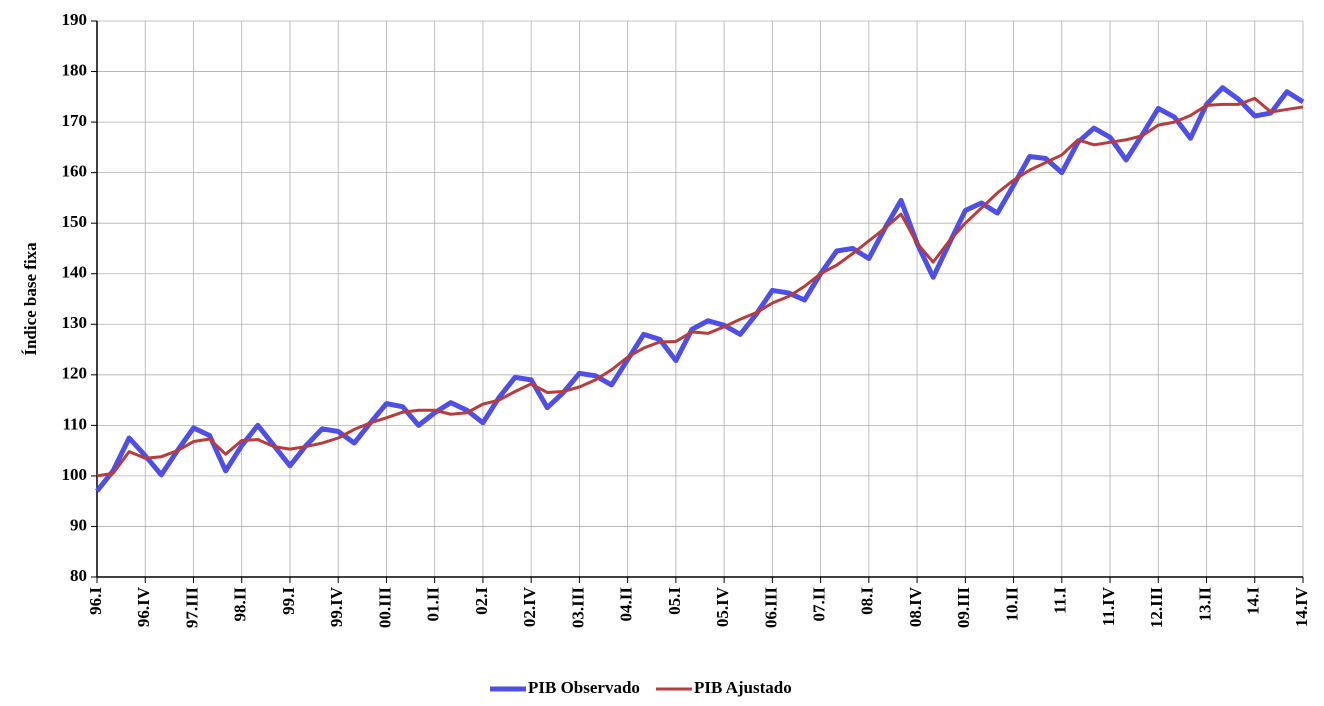 Image resolution: width=1324 pixels, height=706 pixels. Describe the element at coordinates (867, 601) in the screenshot. I see `x-tick-label: 08.I` at that location.